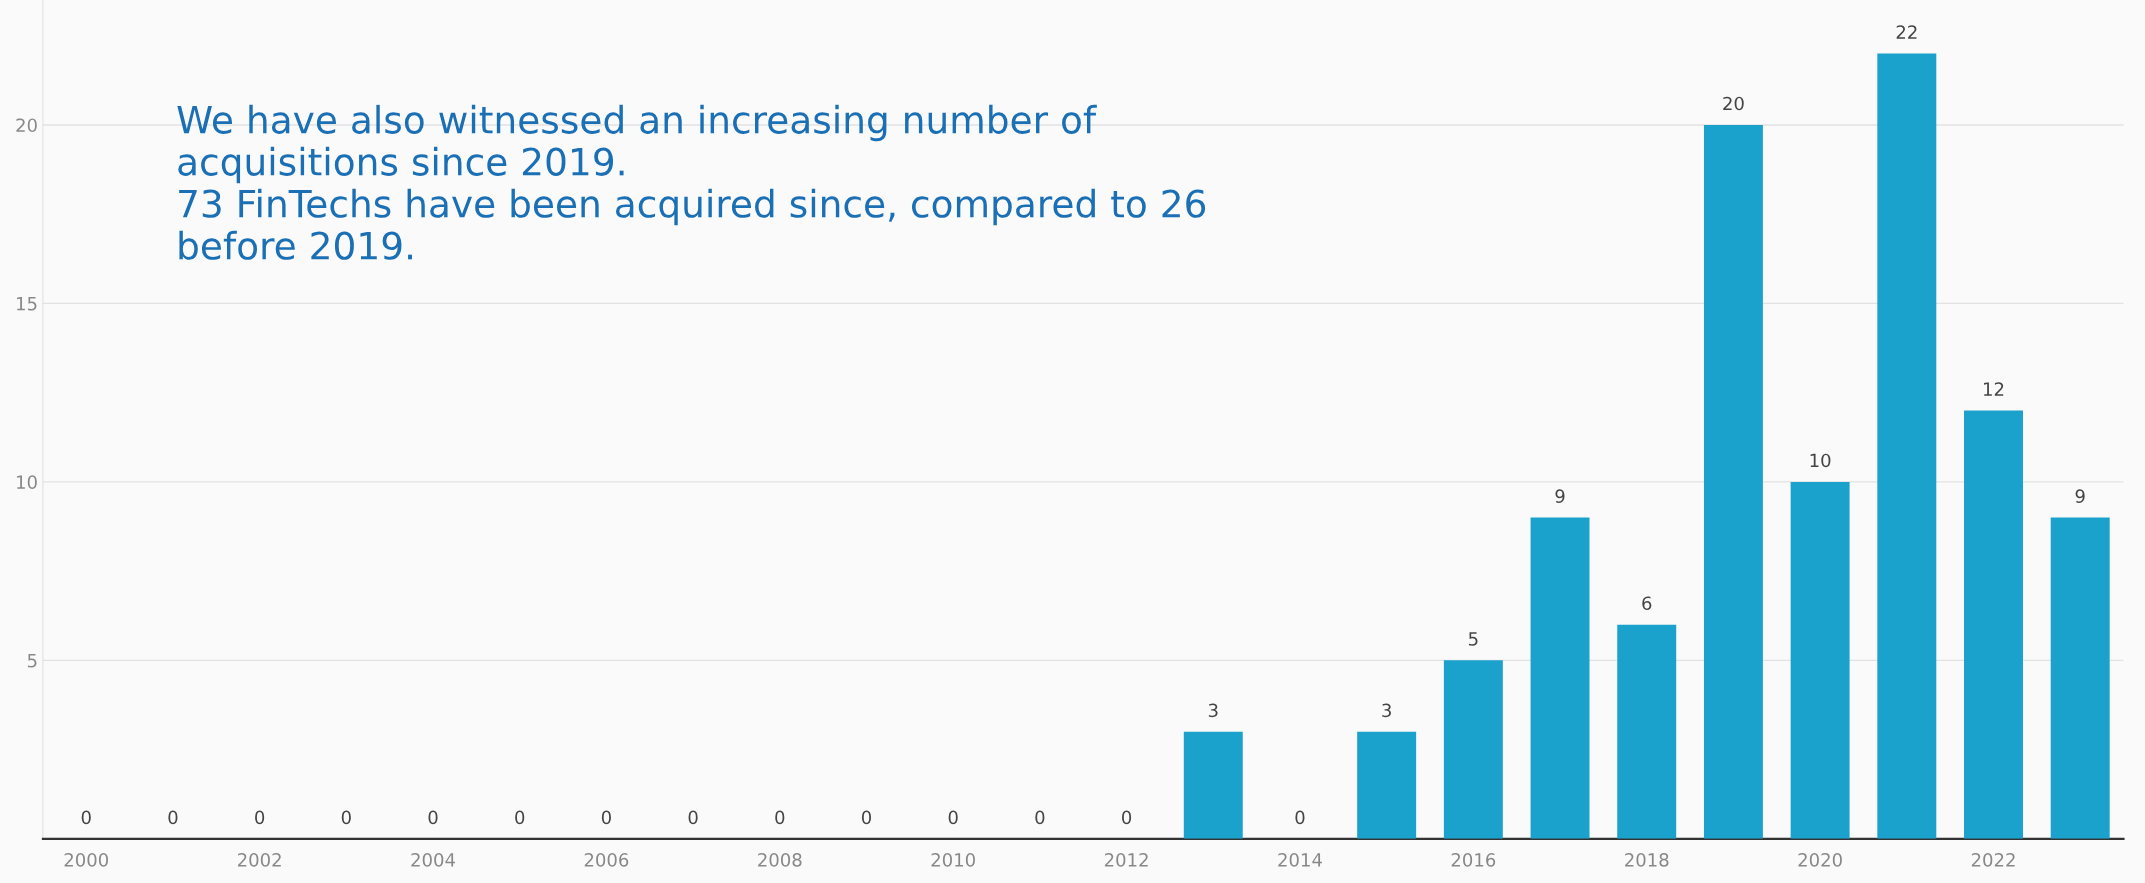 The height and width of the screenshot is (883, 2145). Describe the element at coordinates (433, 860) in the screenshot. I see `x-tick-label: 2004` at that location.